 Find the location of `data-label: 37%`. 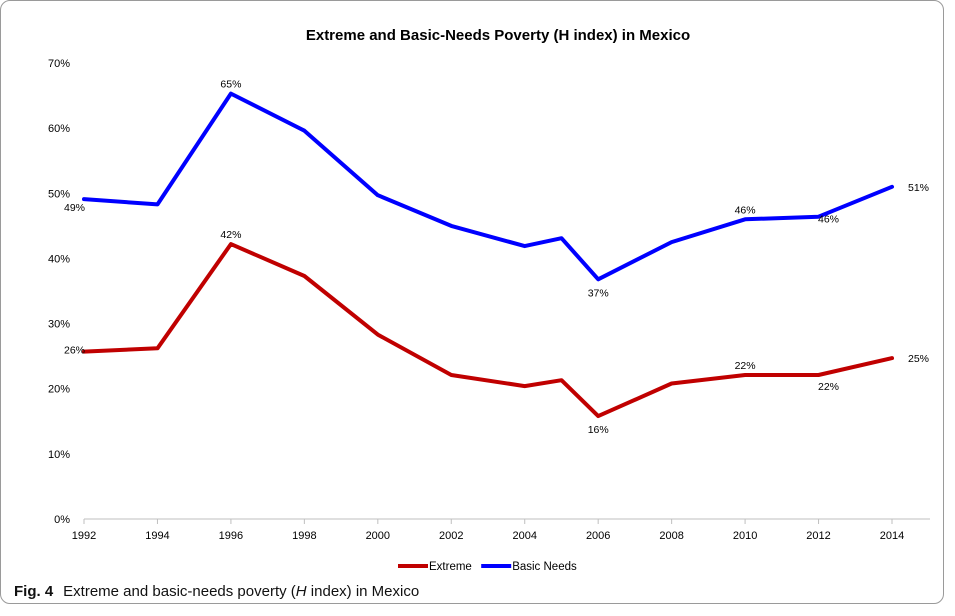

data-label: 37% is located at coordinates (598, 293).